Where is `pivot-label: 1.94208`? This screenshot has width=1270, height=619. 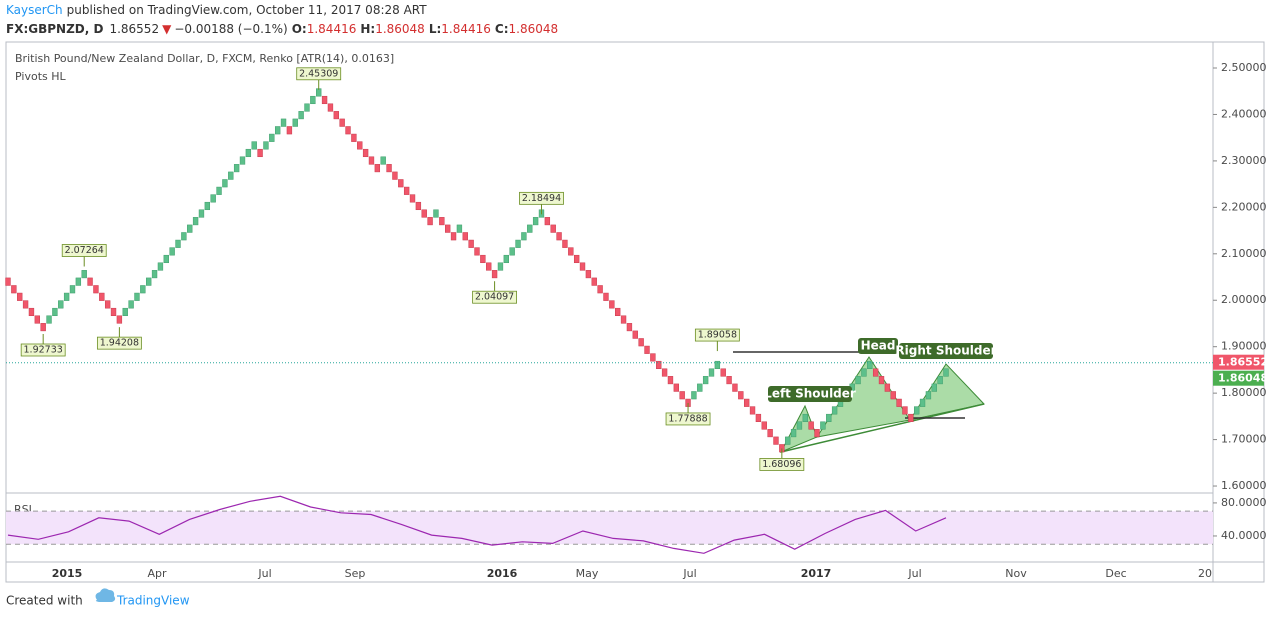 pivot-label: 1.94208 is located at coordinates (119, 343).